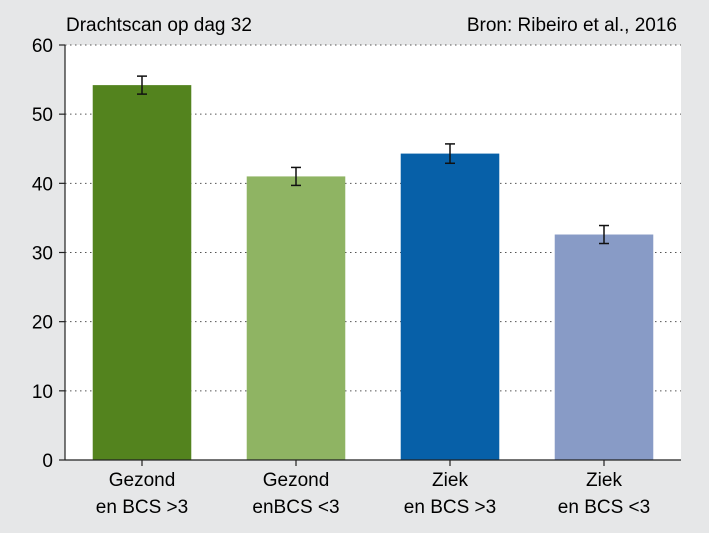 The width and height of the screenshot is (709, 533). Describe the element at coordinates (42, 115) in the screenshot. I see `y-tick-label: 50` at that location.